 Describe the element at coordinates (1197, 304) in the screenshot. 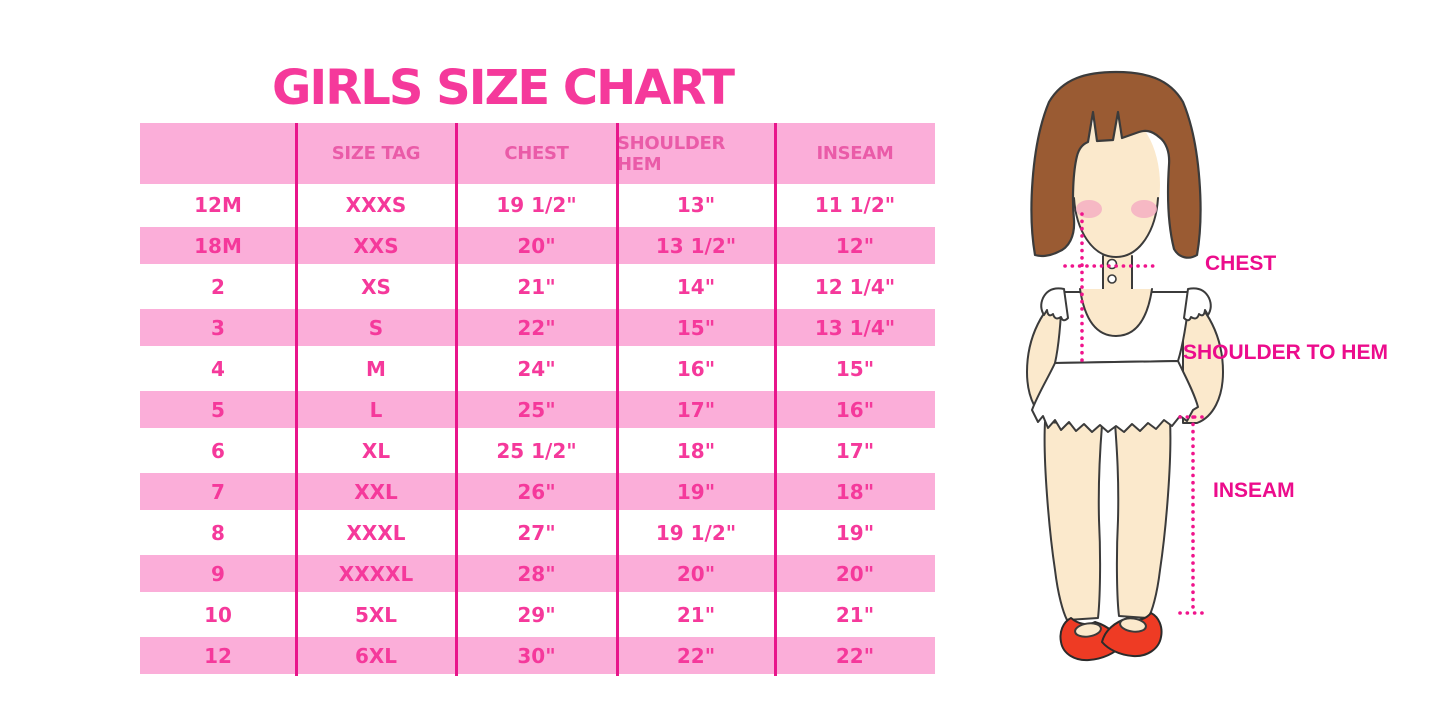

I see `right-shoulder-frill` at that location.